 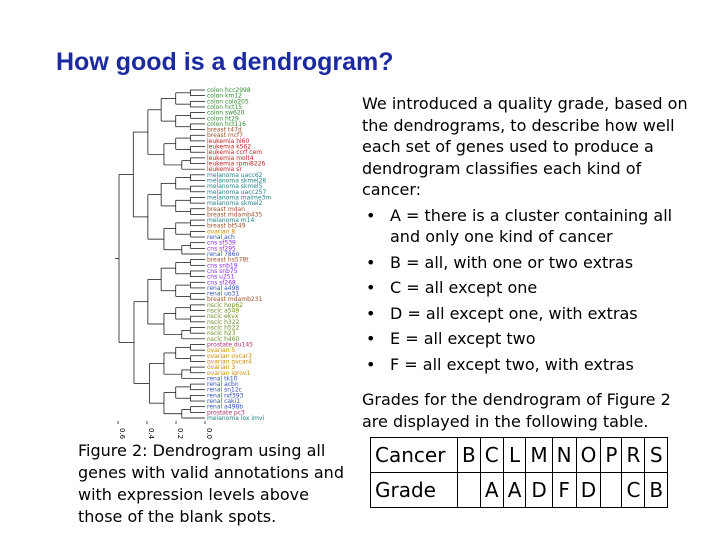 I want to click on leaf-label: cns u251, so click(x=221, y=277).